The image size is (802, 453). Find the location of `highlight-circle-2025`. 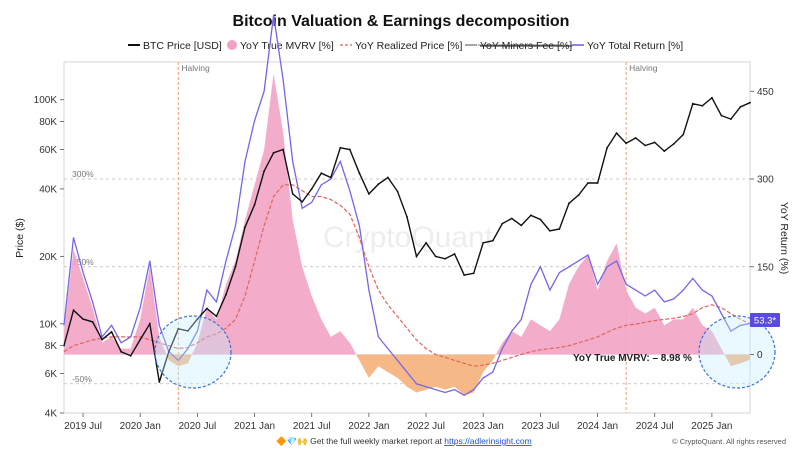

highlight-circle-2025 is located at coordinates (737, 352).